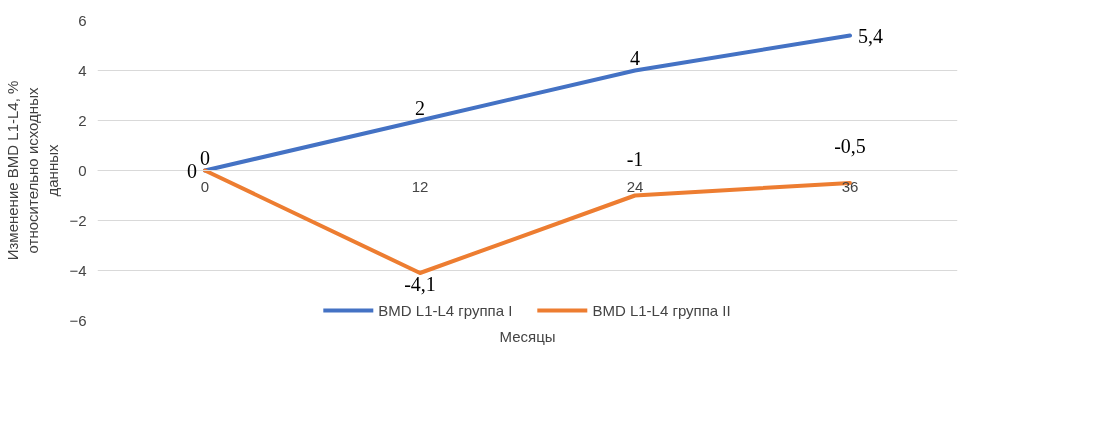 The width and height of the screenshot is (1118, 427). What do you see at coordinates (205, 186) in the screenshot?
I see `x-tick-label: 0` at bounding box center [205, 186].